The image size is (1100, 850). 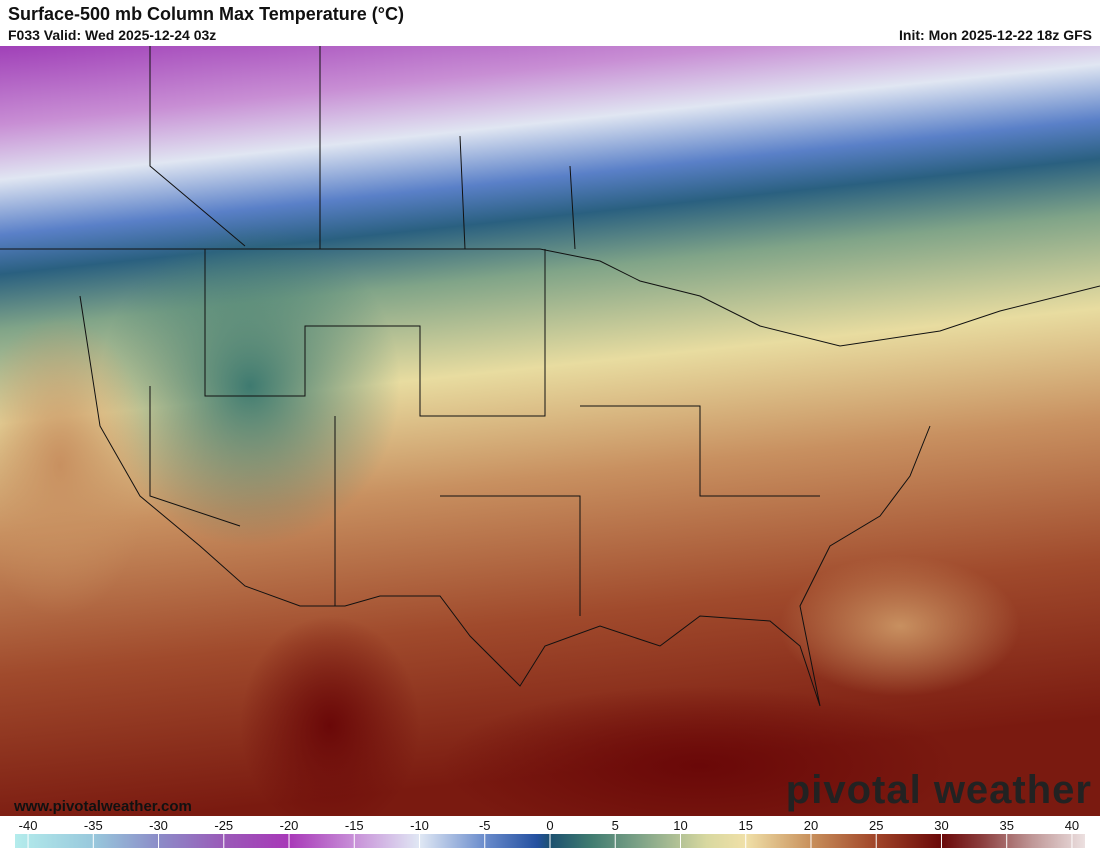 I want to click on tick-label: -5, so click(x=485, y=825).